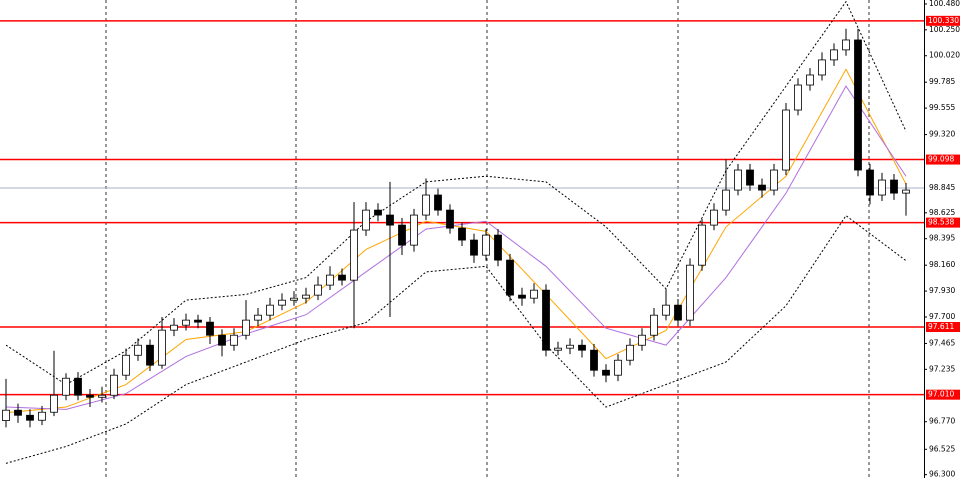 This screenshot has height=478, width=960. I want to click on y-tick-label: 97.930, so click(942, 290).